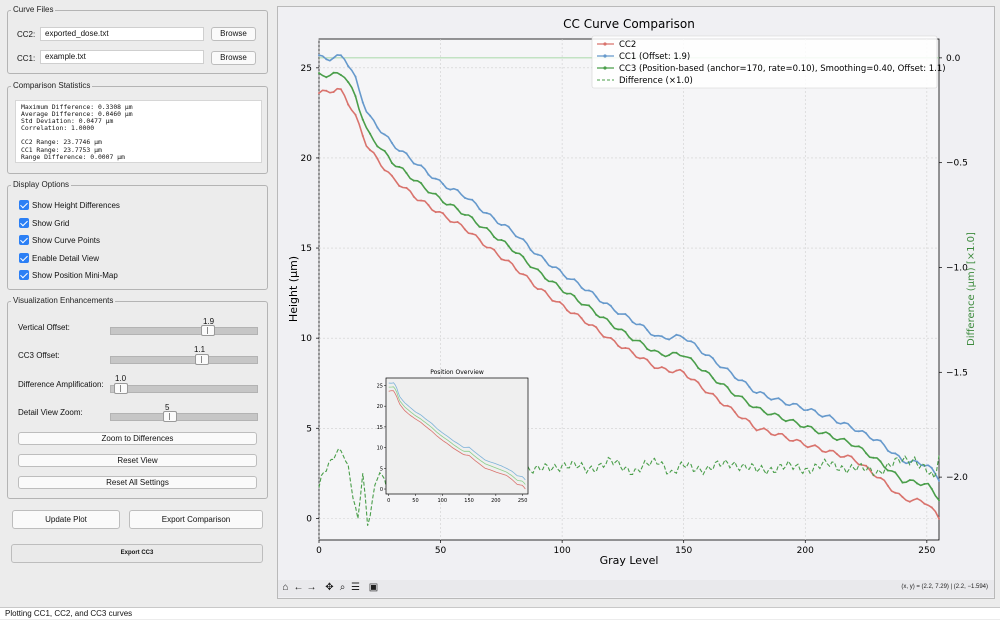  I want to click on cc1-label: CC1:, so click(26, 58).